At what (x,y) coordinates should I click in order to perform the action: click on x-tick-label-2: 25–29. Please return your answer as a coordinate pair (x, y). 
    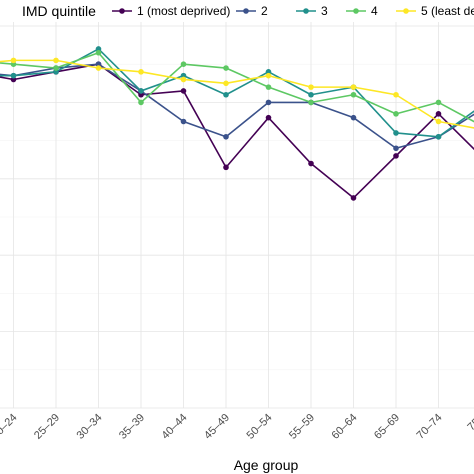
    Looking at the image, I should click on (47, 427).